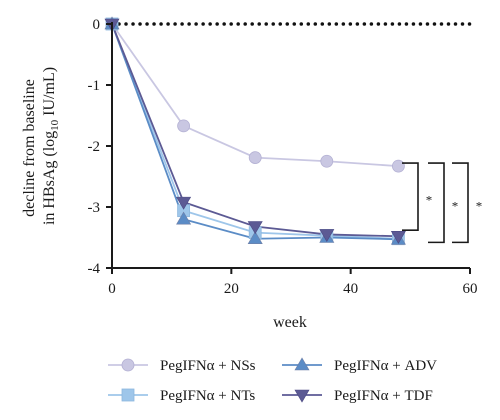 Image resolution: width=500 pixels, height=420 pixels. I want to click on legend-marker-pegifn-nss, so click(128, 365).